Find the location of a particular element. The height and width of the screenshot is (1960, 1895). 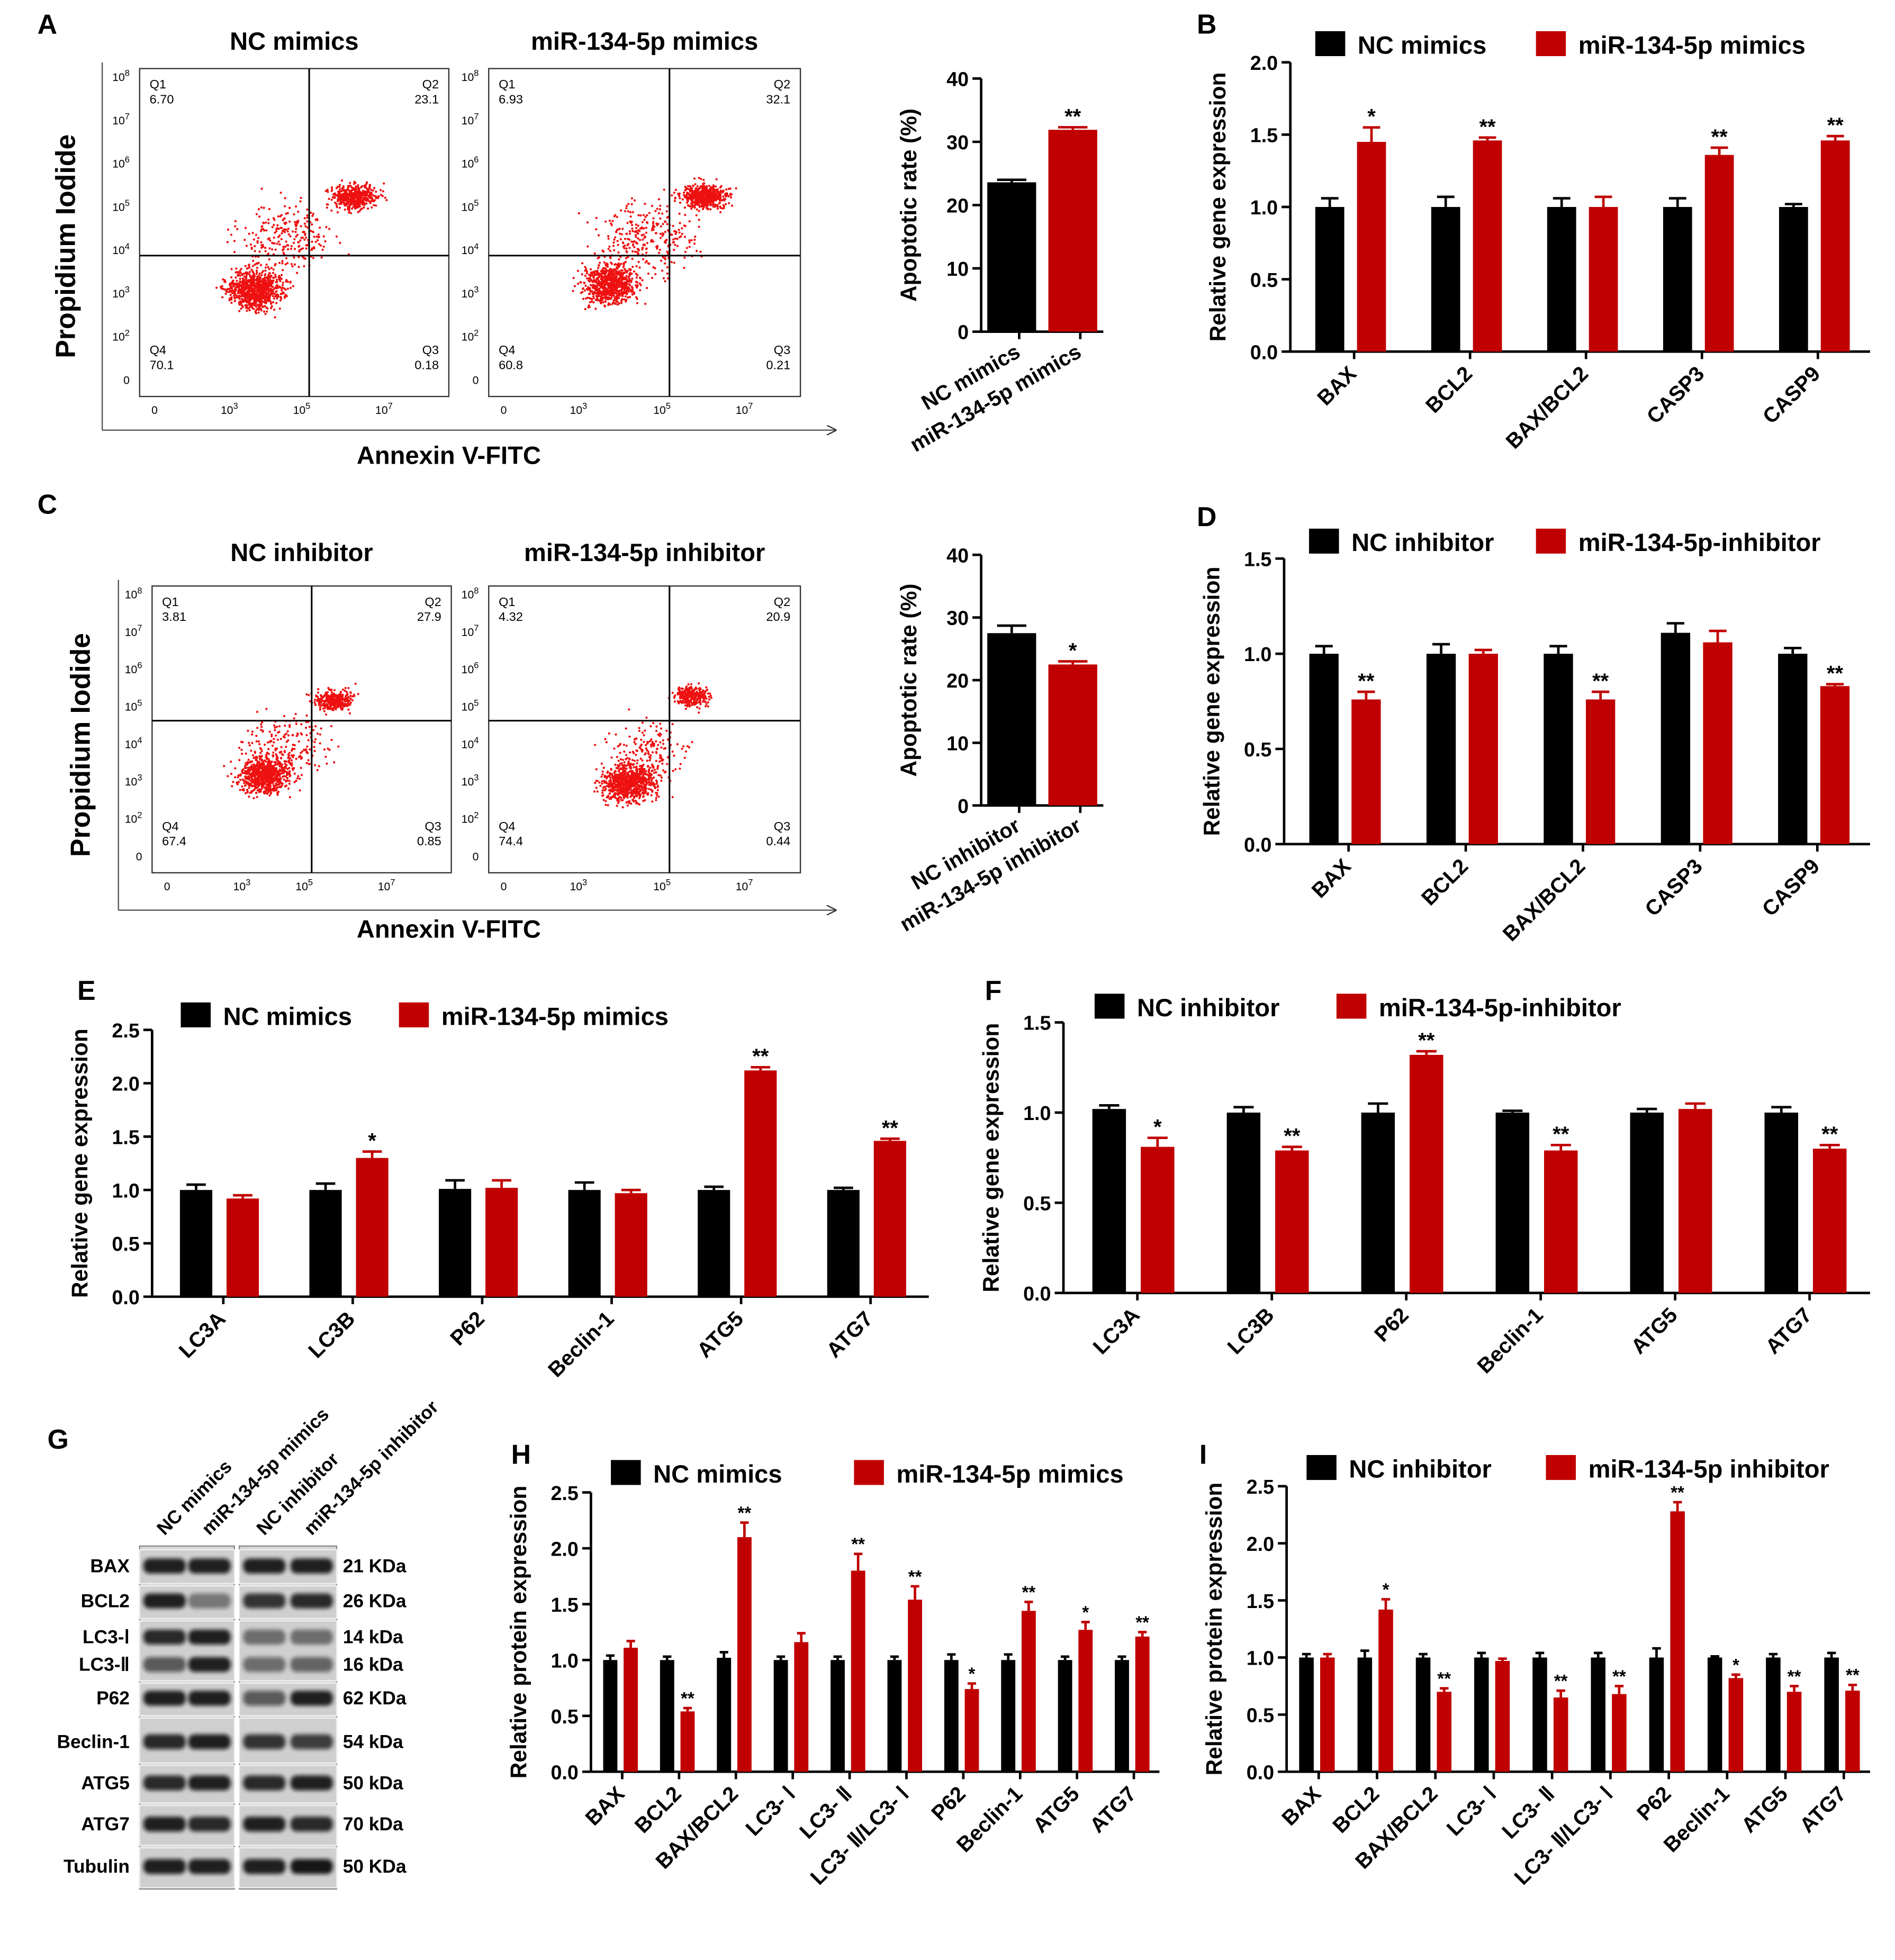

quadrant-value: 6.93 is located at coordinates (511, 99).